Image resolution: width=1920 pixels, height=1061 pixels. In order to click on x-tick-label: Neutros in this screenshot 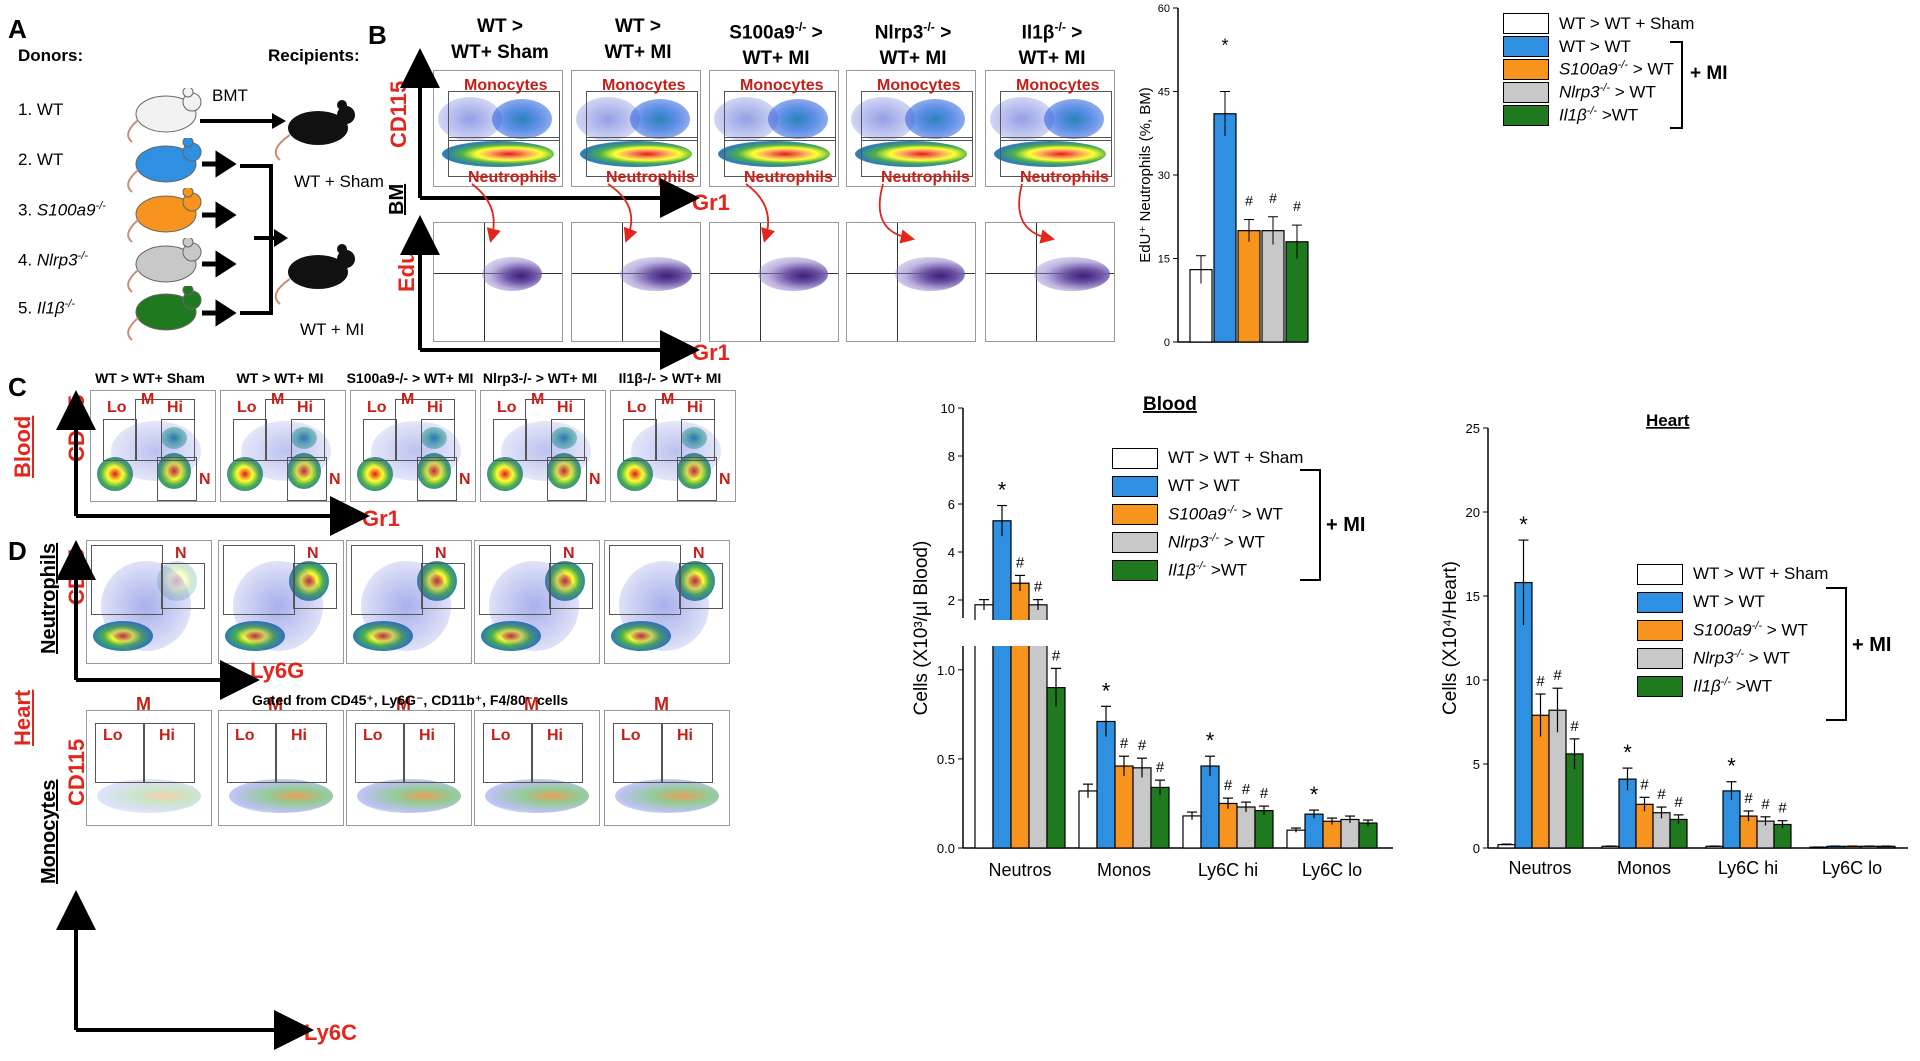, I will do `click(1539, 868)`.